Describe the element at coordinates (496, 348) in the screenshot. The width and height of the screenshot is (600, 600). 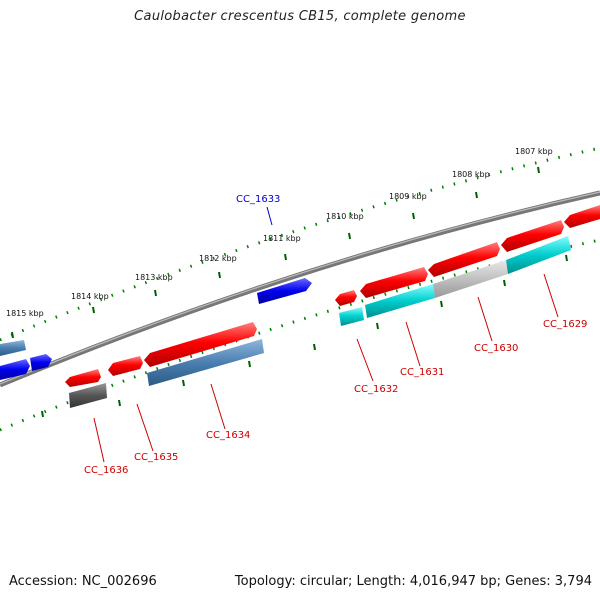
I see `gene-label-cc1630: CC_1630` at that location.